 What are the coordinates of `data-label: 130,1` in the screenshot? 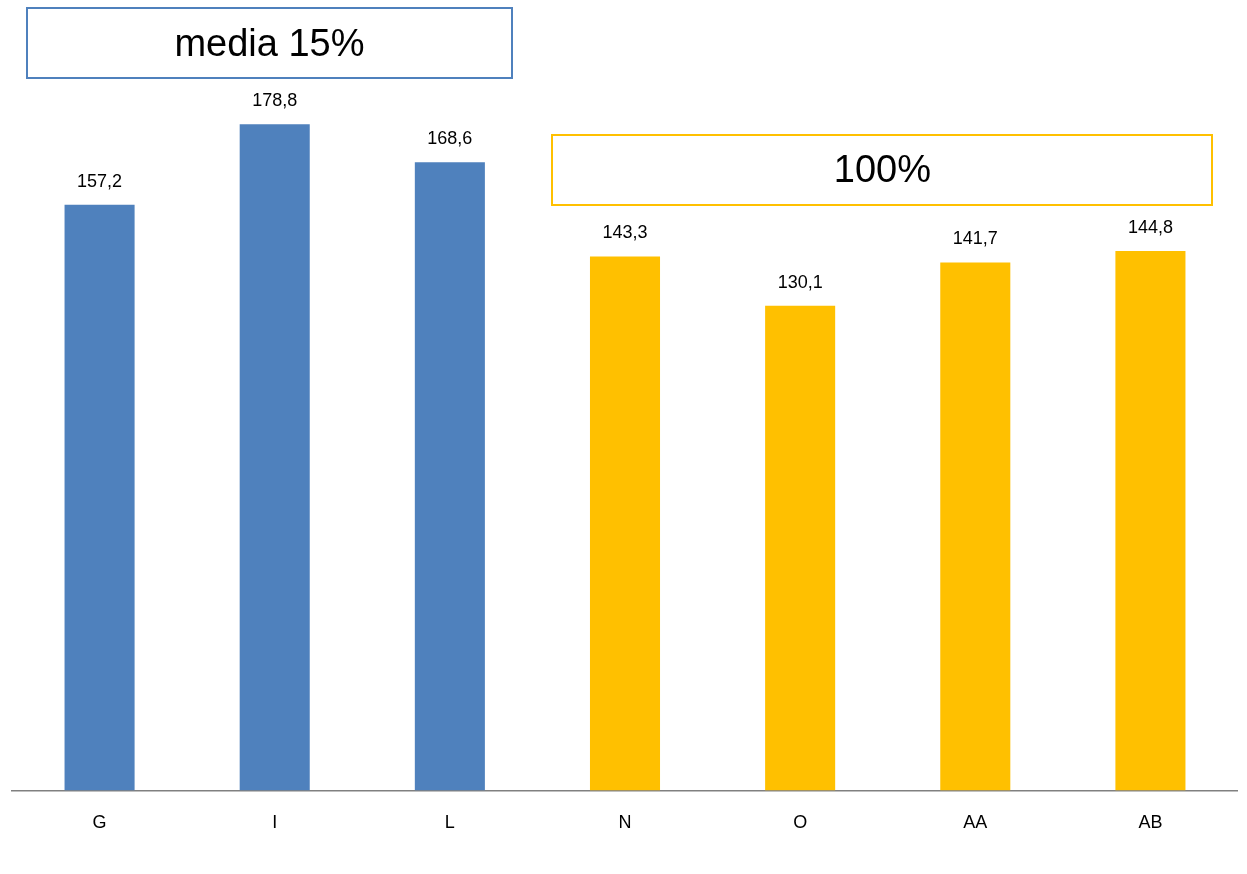 It's located at (800, 281).